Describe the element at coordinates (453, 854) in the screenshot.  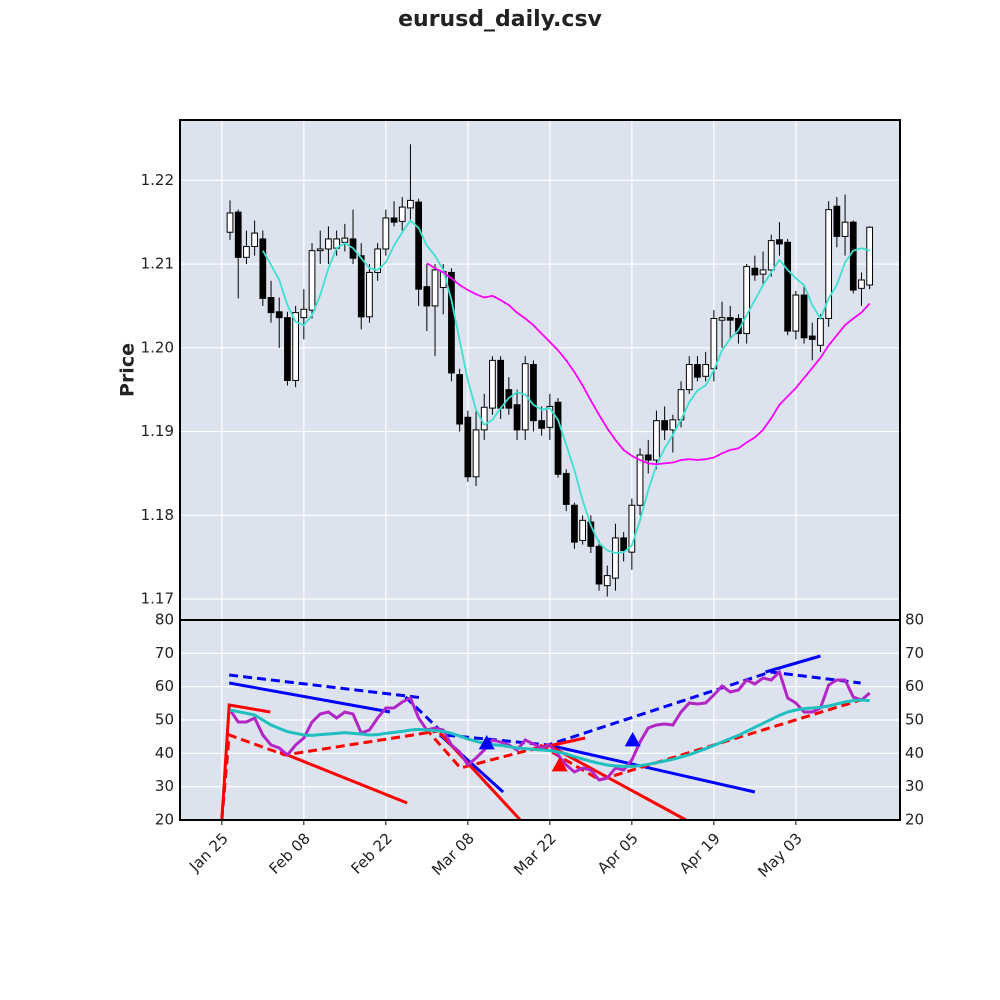
I see `x-tick-label: Mar 08` at that location.